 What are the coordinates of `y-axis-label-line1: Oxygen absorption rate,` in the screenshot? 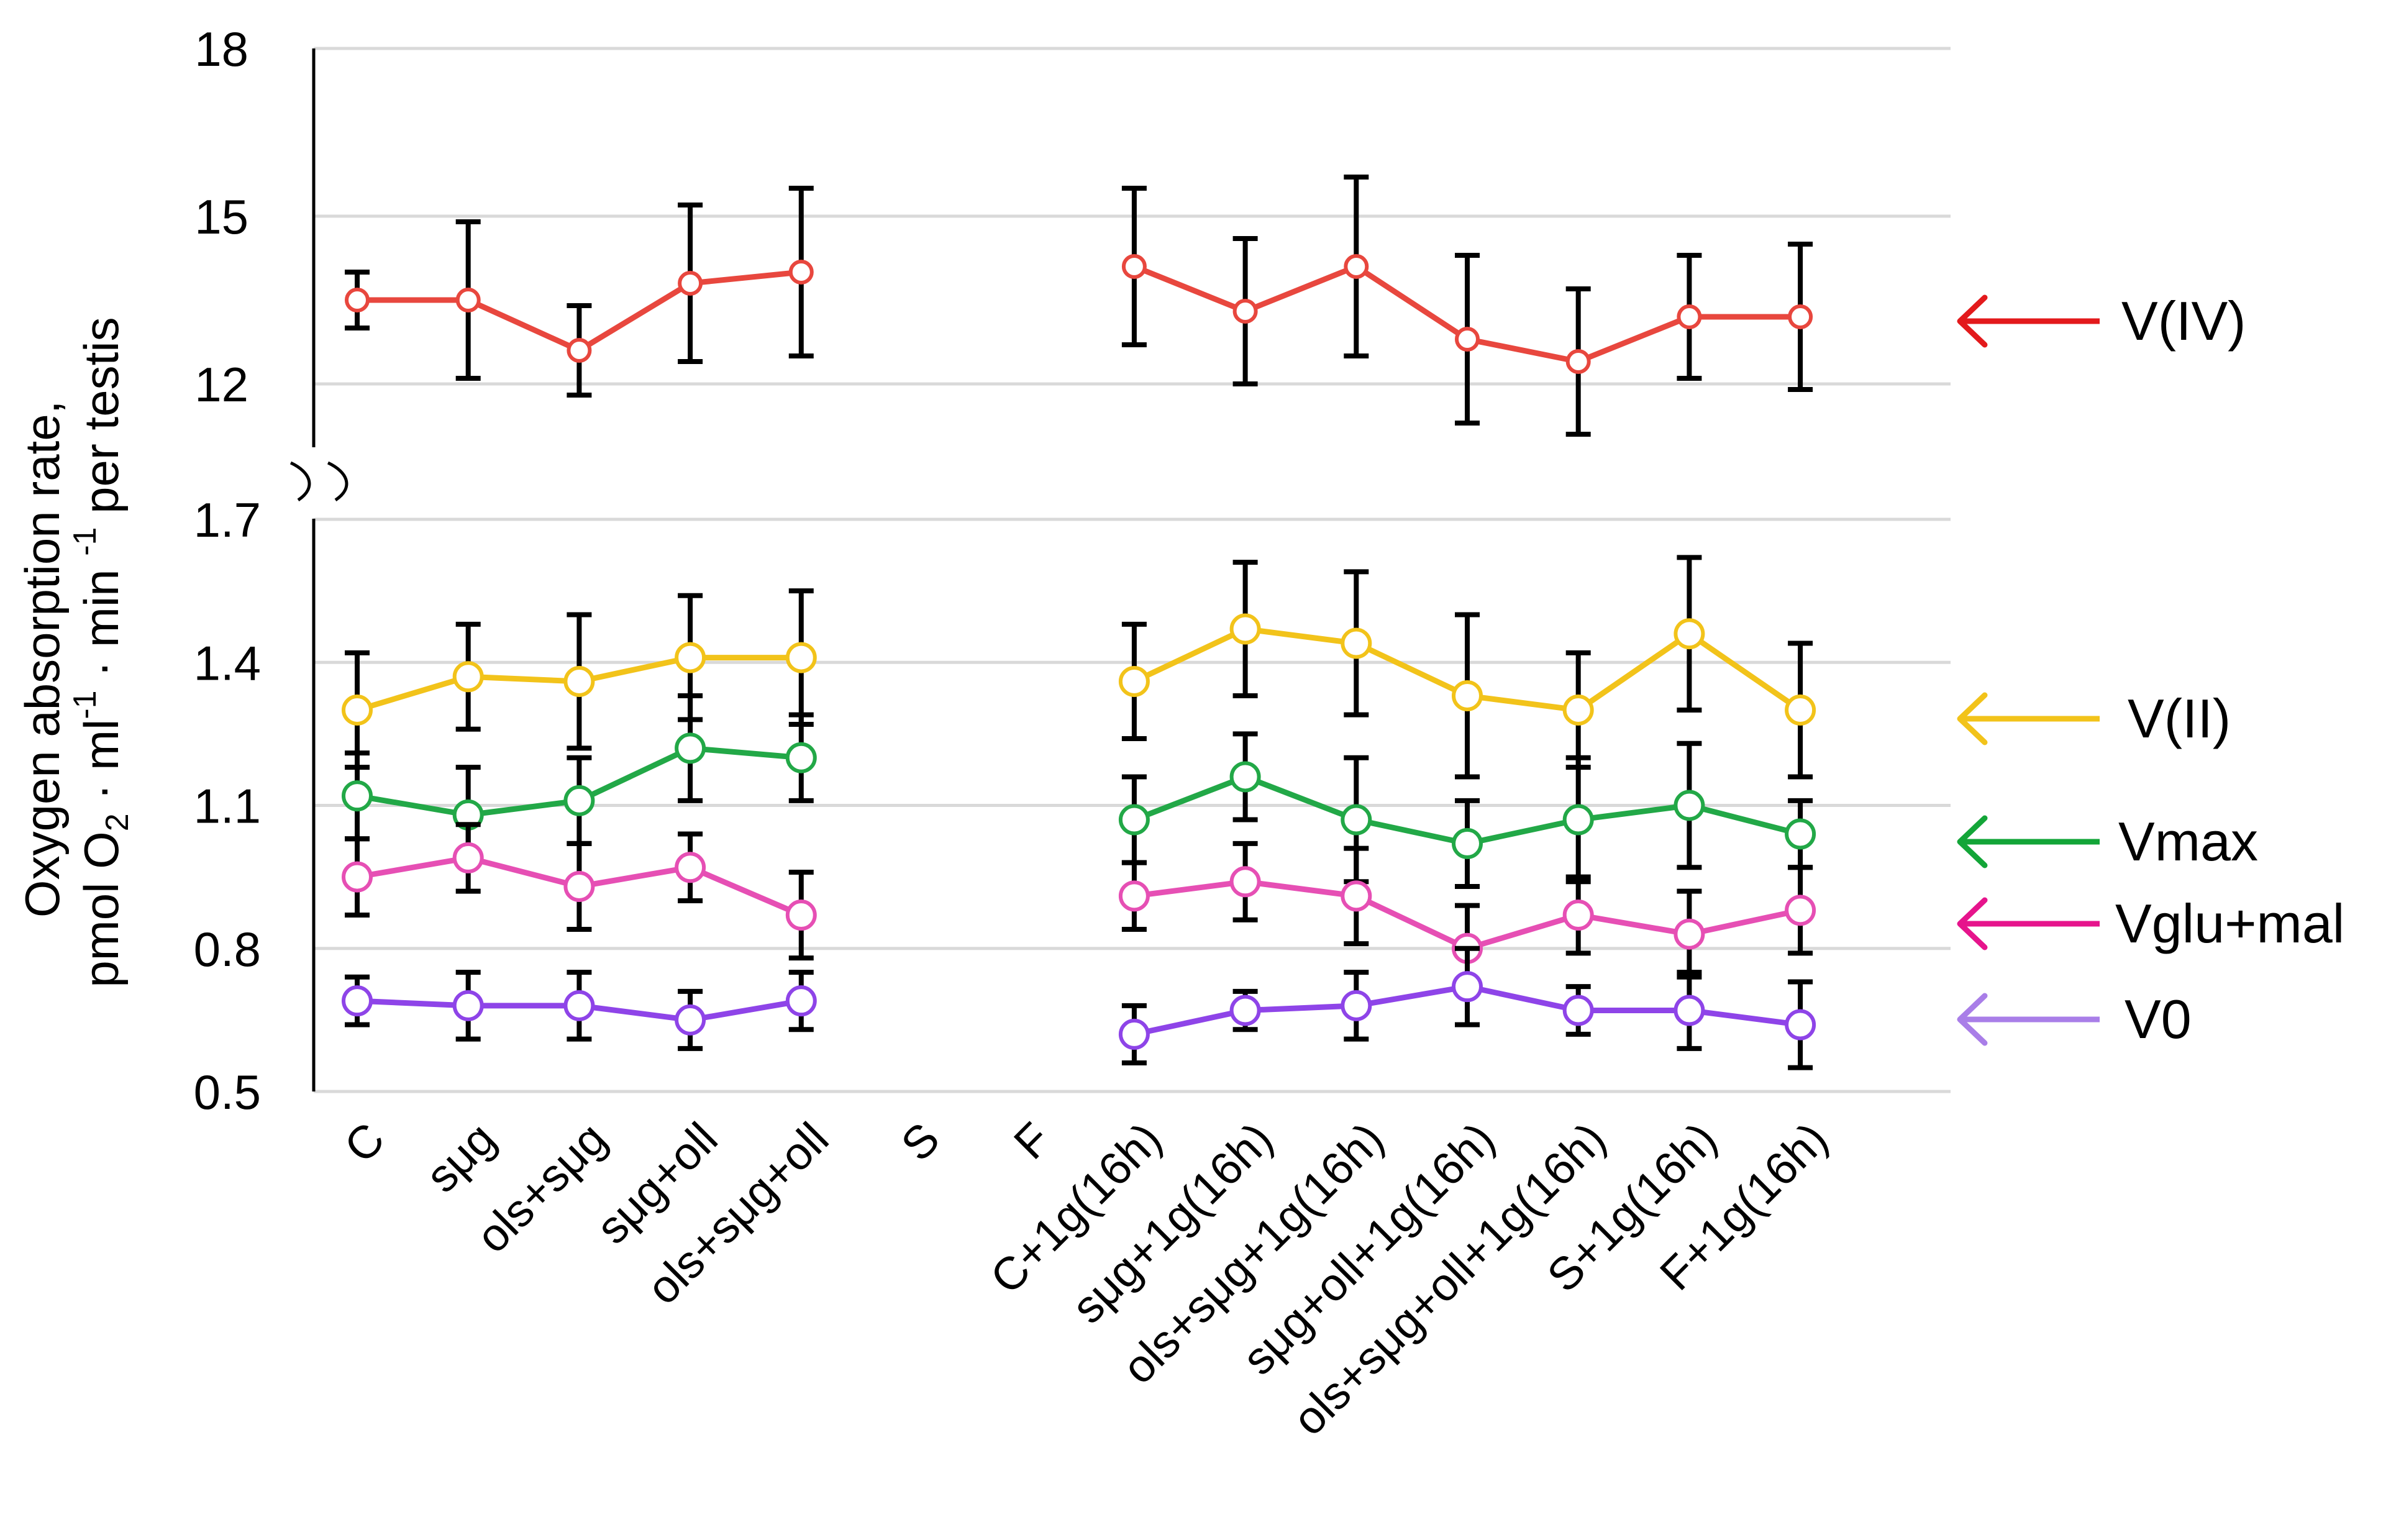 It's located at (42, 659).